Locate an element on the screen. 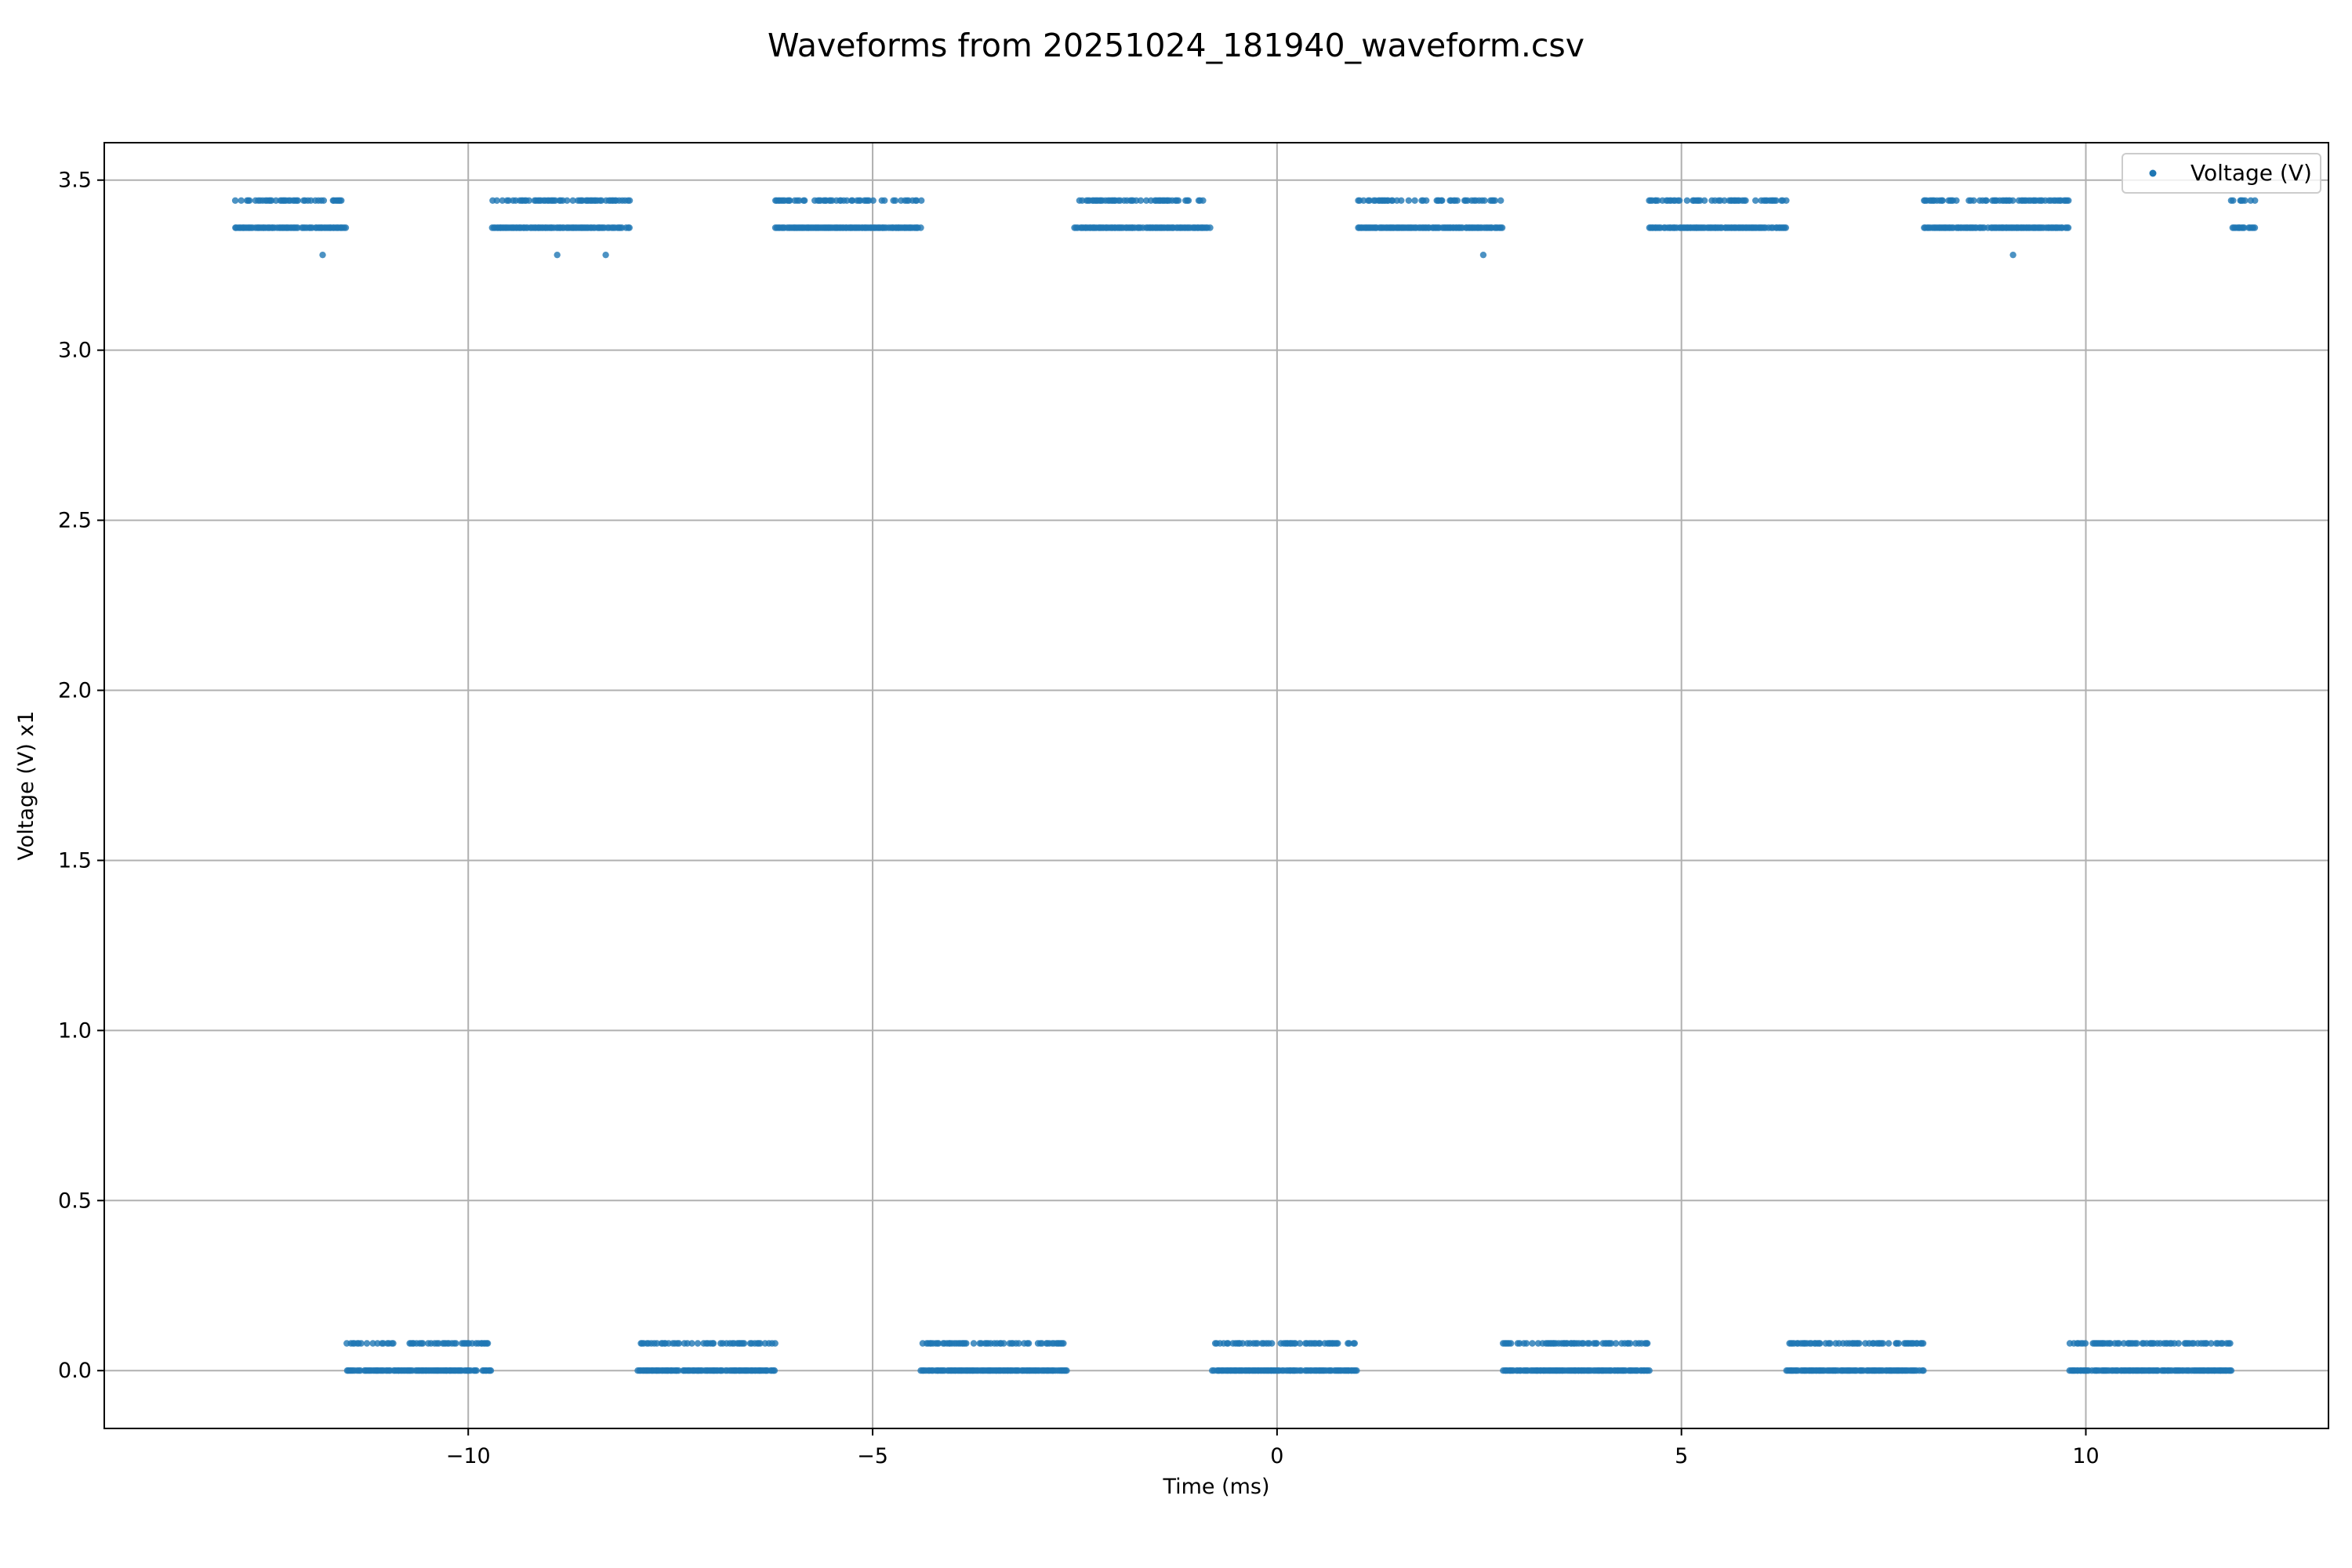 The width and height of the screenshot is (2352, 1568). legend-box is located at coordinates (2221, 173).